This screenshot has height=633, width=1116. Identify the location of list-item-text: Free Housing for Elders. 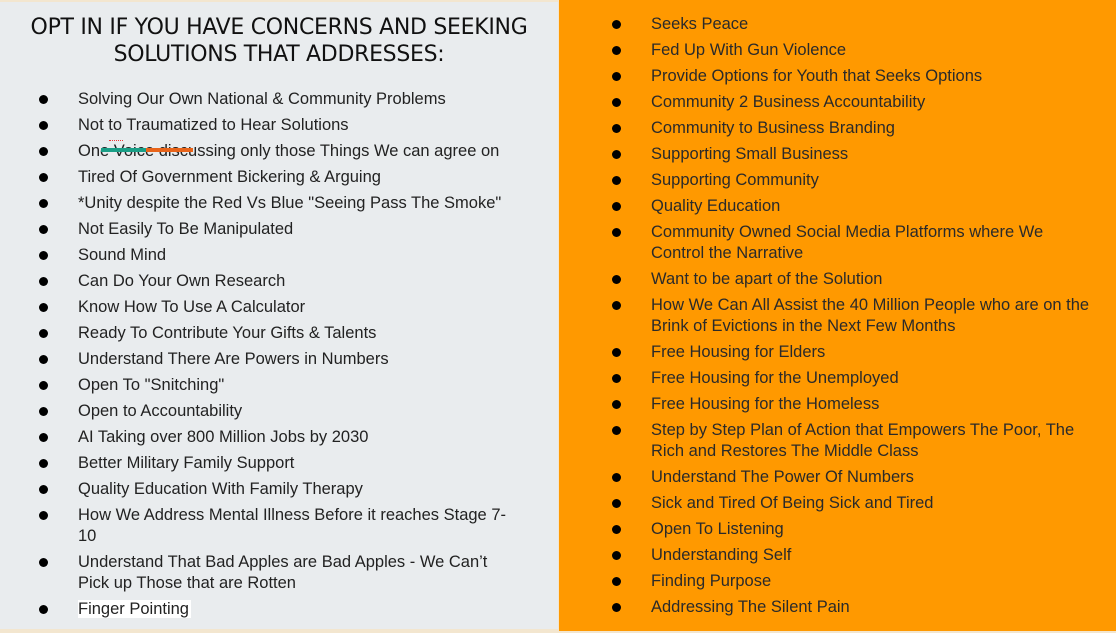
(738, 352).